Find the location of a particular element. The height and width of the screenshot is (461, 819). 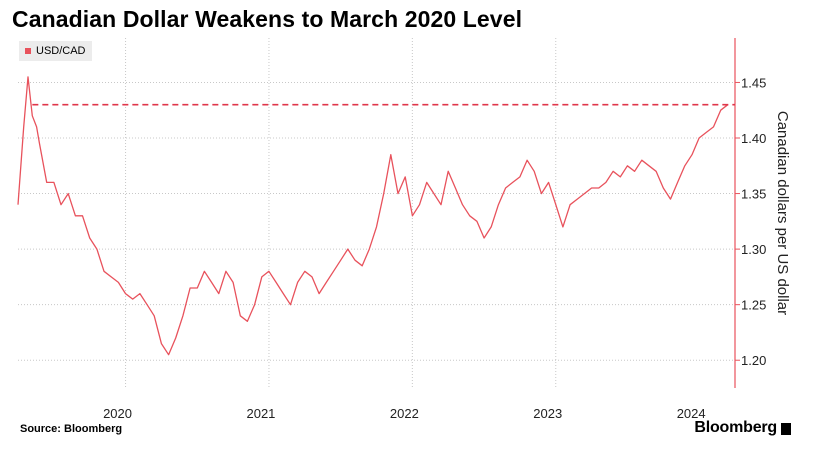

legend-label: USD/CAD is located at coordinates (61, 51).